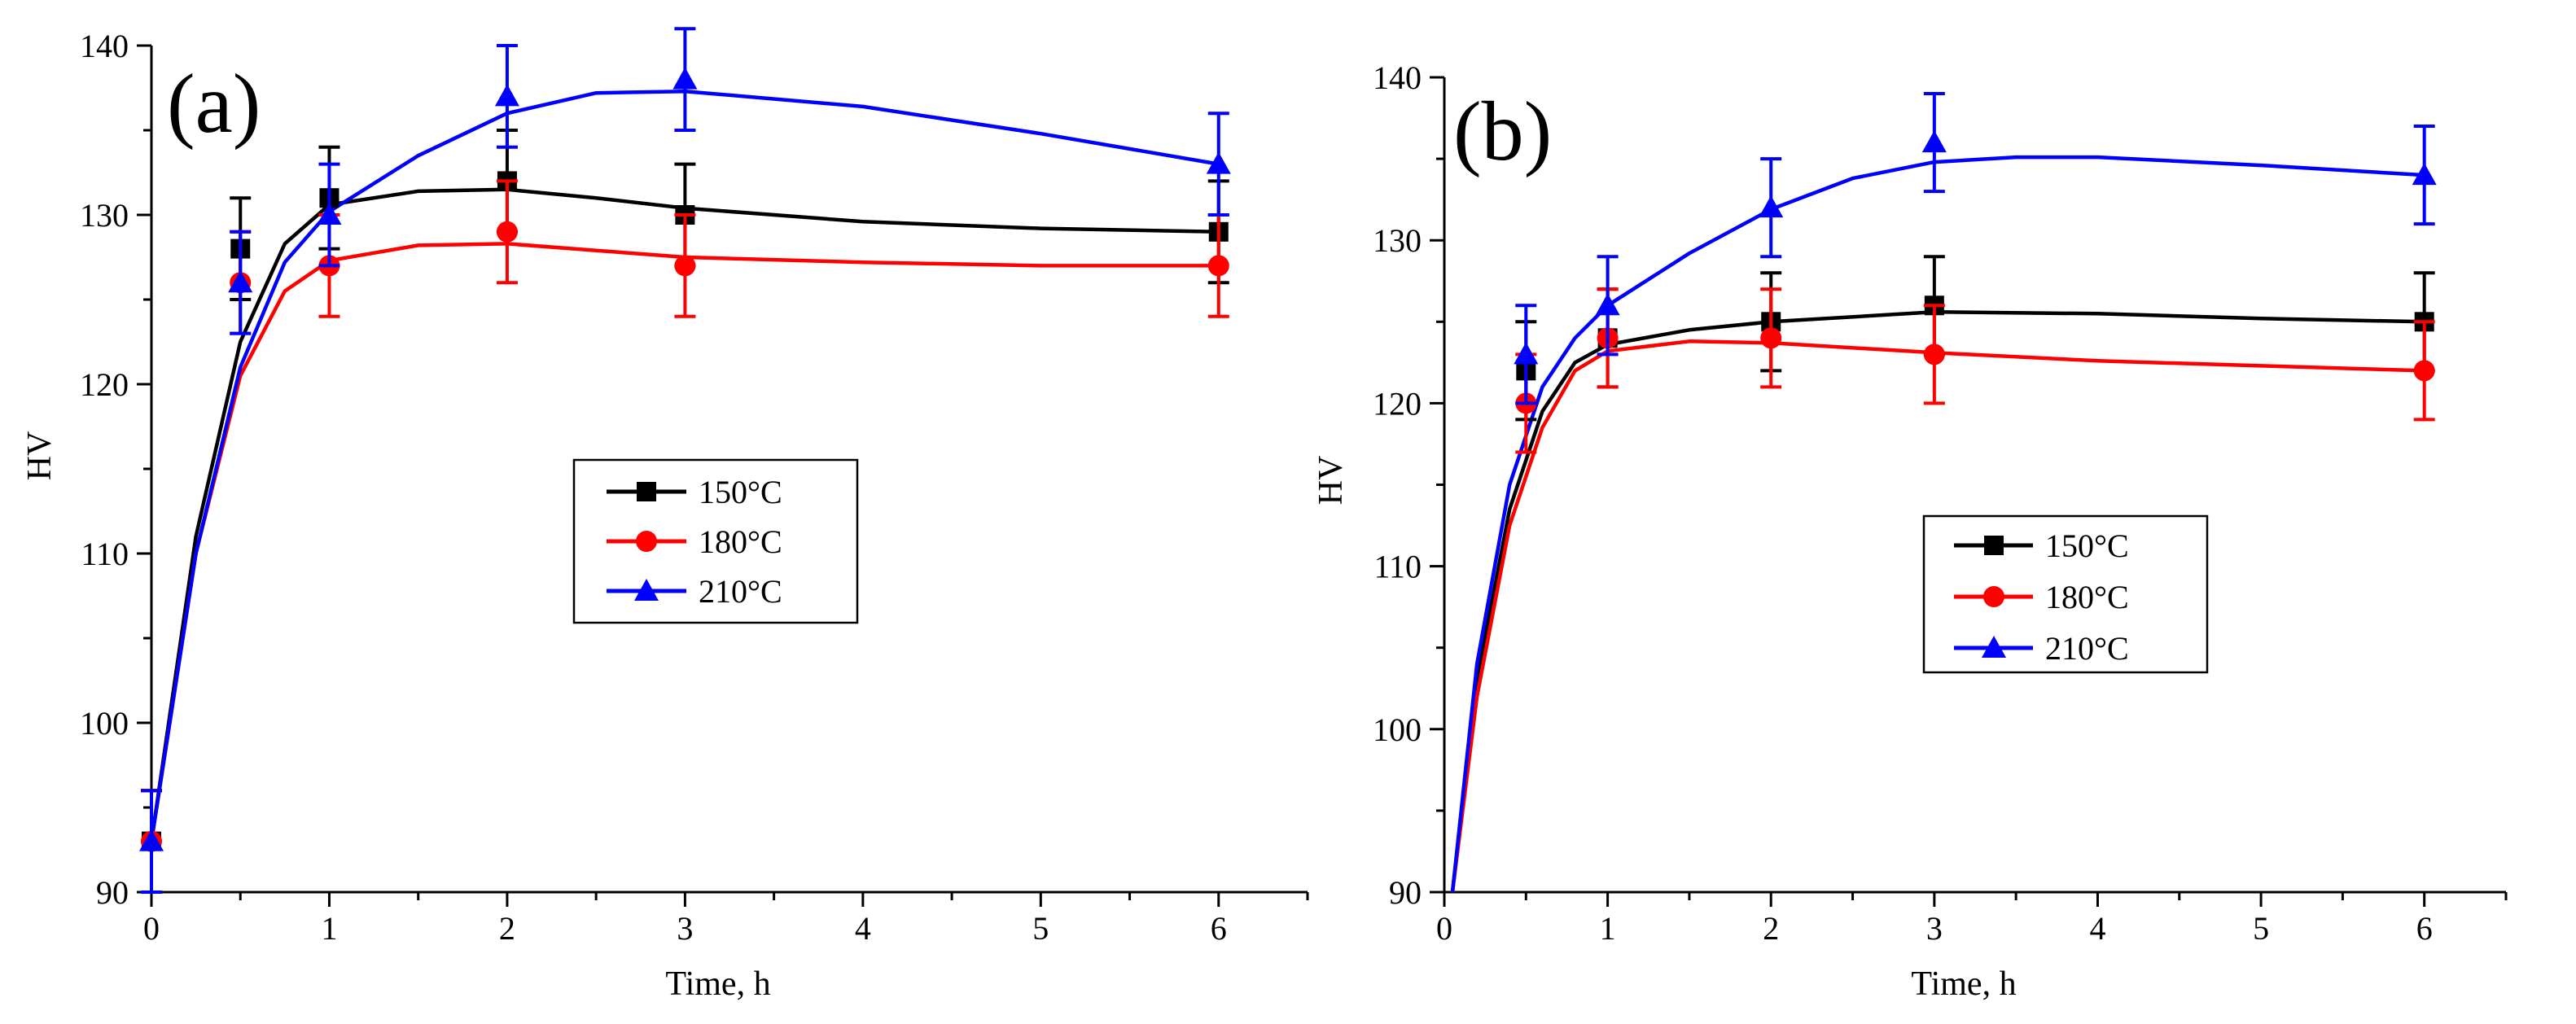 This screenshot has width=2576, height=1024. I want to click on legend-symbol-210-a, so click(646, 590).